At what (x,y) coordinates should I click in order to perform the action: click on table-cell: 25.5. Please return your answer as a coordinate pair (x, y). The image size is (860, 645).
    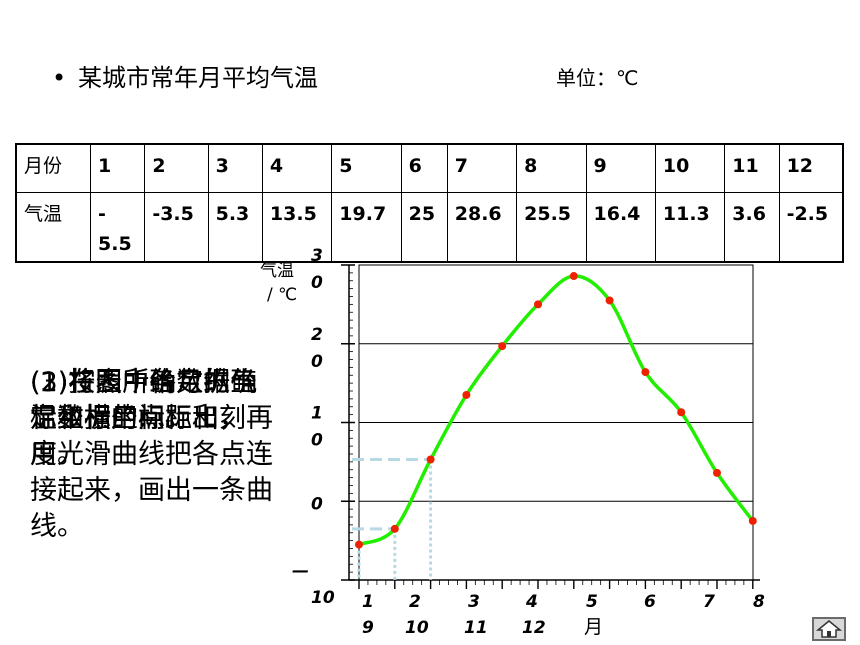
    Looking at the image, I should click on (551, 227).